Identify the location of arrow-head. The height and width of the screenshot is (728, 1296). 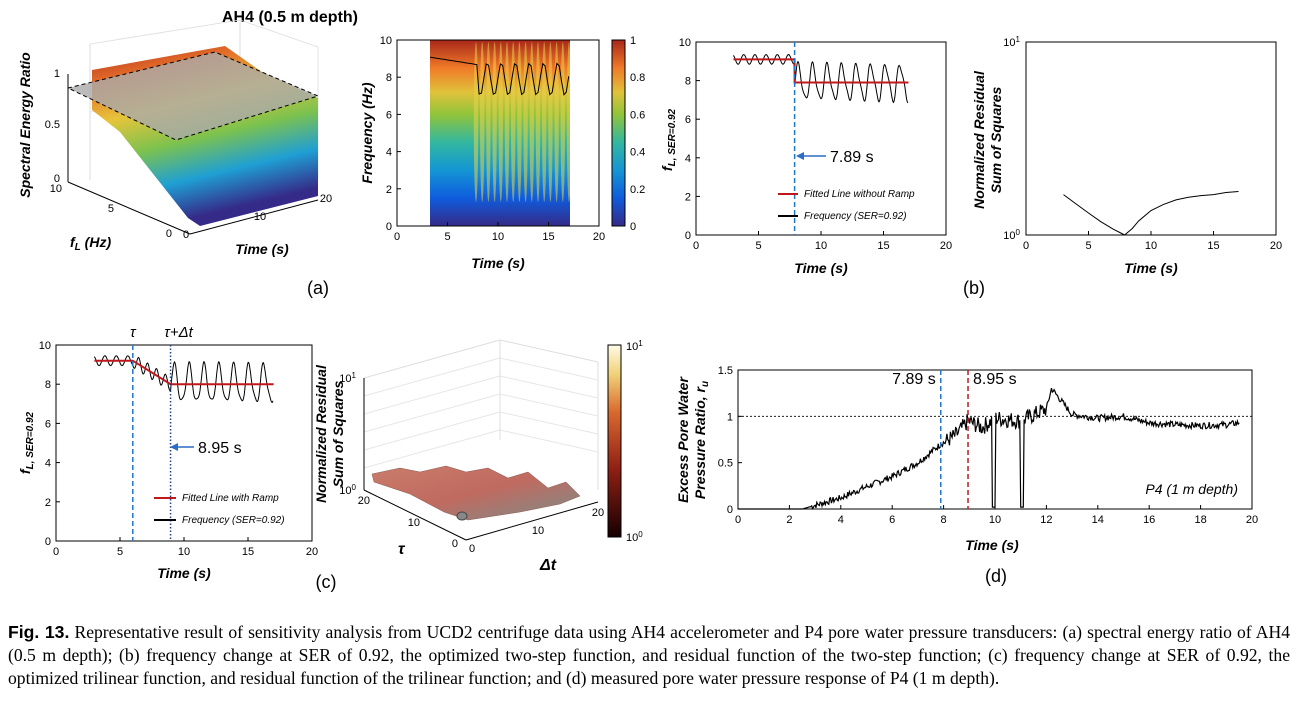
(174, 447).